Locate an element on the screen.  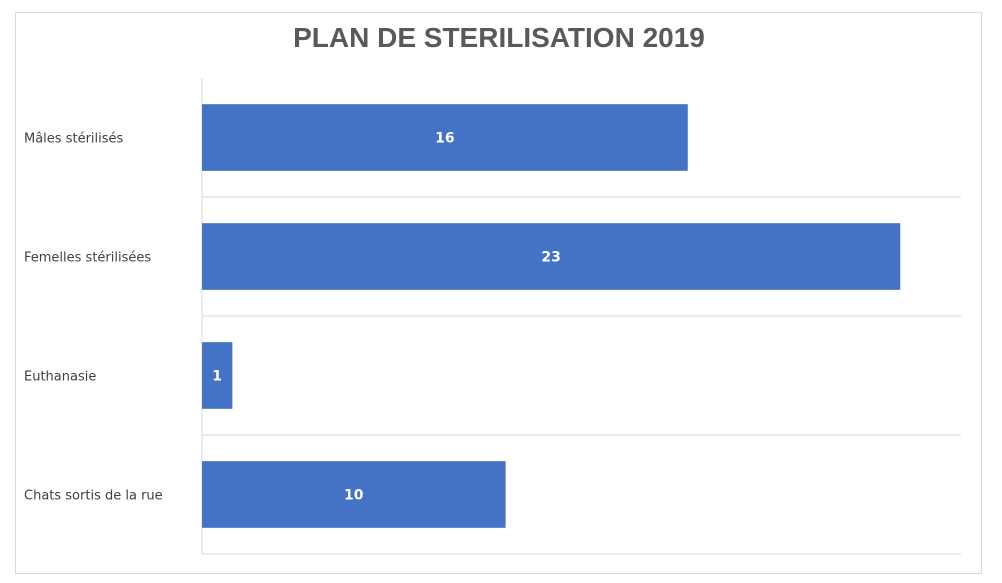
data-label-4: 10 is located at coordinates (354, 496).